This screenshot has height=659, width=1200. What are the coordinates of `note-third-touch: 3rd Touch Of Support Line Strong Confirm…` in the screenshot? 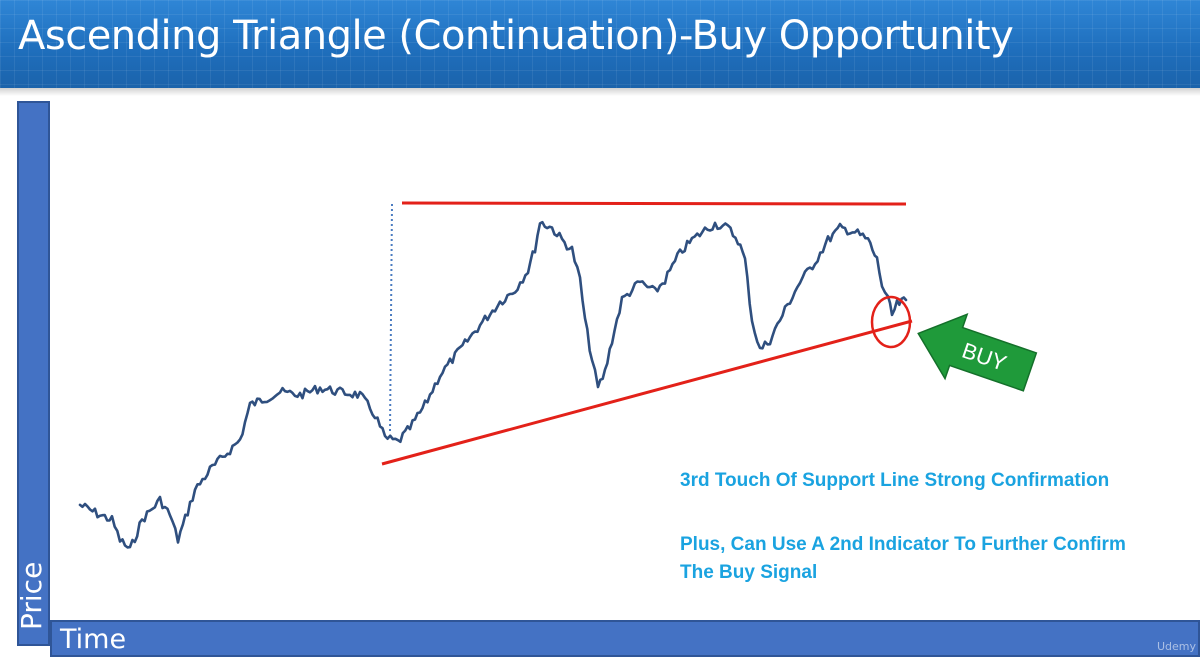 It's located at (895, 480).